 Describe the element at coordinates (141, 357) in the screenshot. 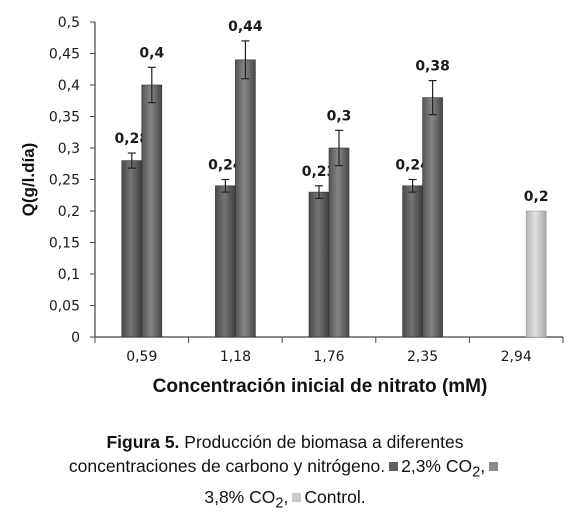

I see `x-tick-label: 0,59` at that location.